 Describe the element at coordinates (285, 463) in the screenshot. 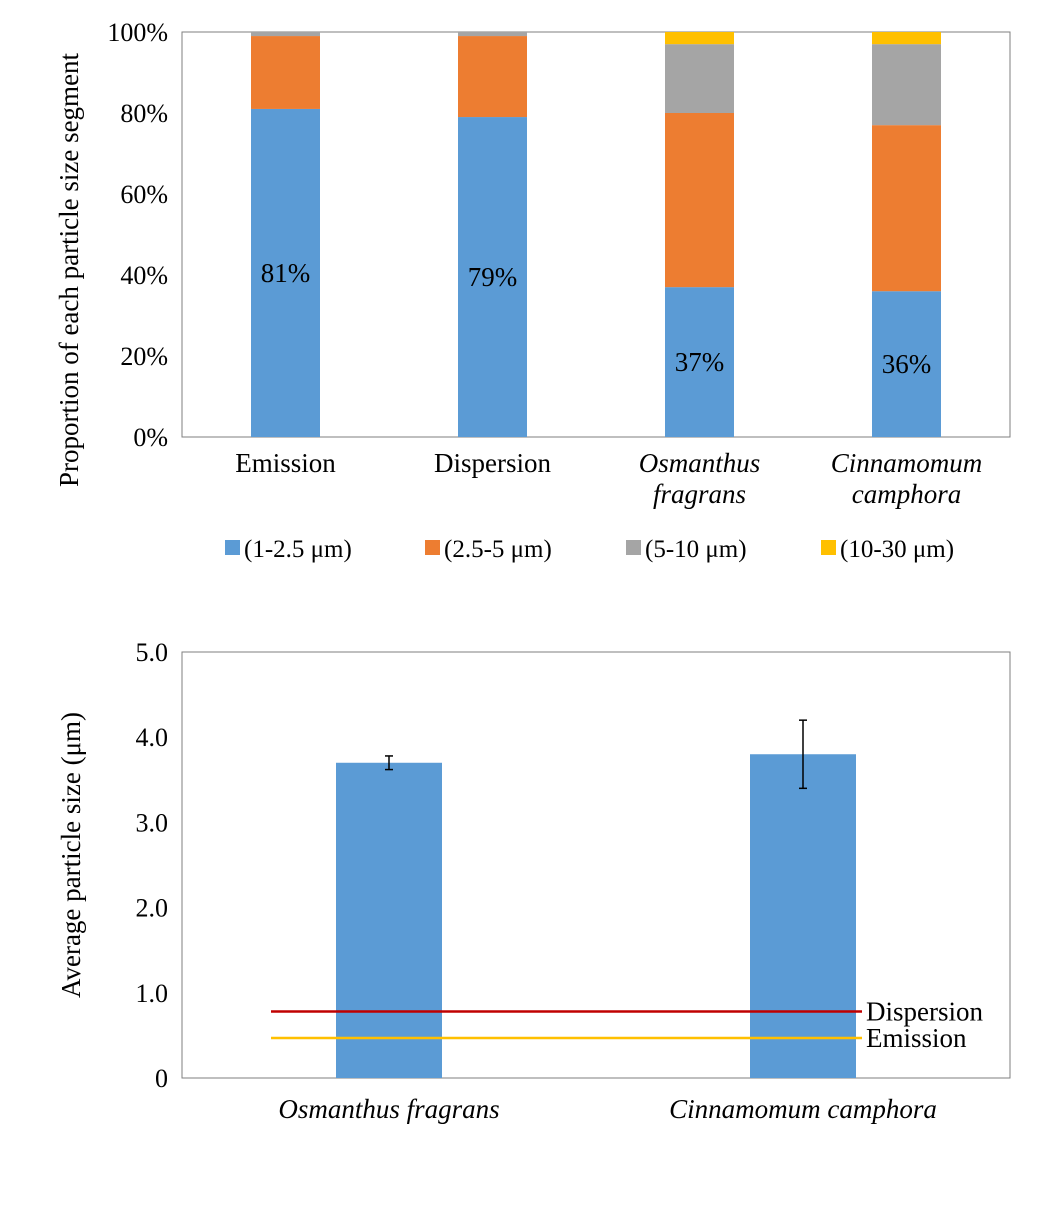

I see `category-label: Emission` at that location.